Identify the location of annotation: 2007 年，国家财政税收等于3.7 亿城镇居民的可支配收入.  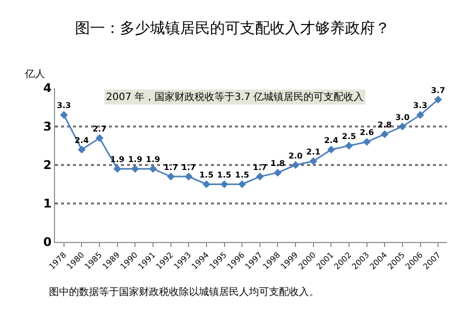
(235, 97).